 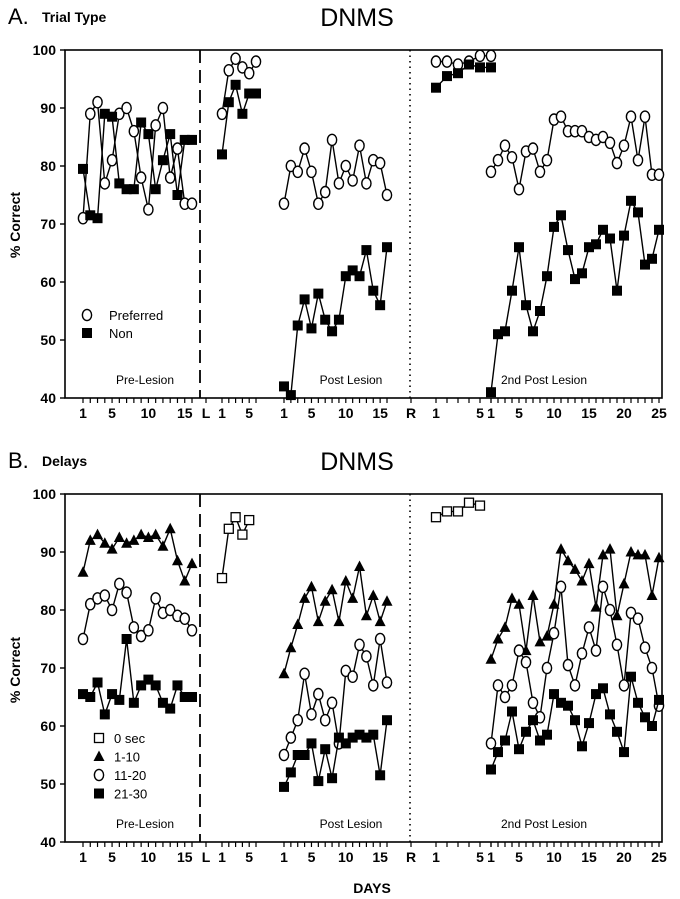 What do you see at coordinates (149, 413) in the screenshot?
I see `panel-a-xtick-label: 10` at bounding box center [149, 413].